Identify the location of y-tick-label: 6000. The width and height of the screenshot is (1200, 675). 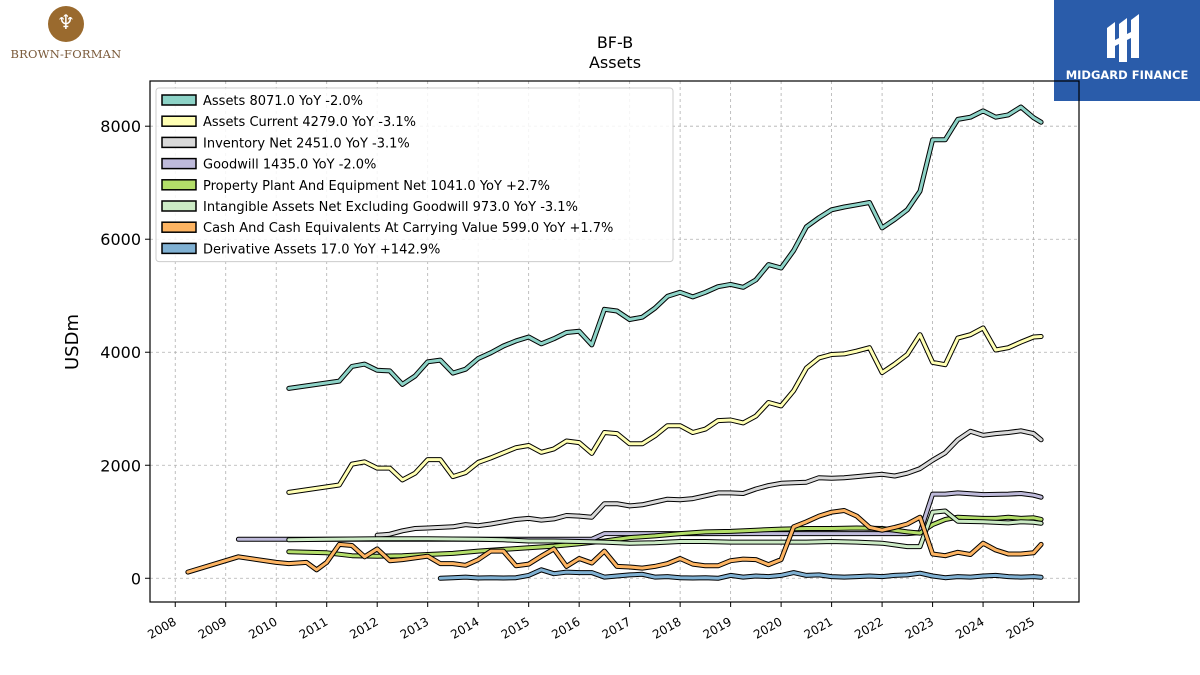
(120, 239).